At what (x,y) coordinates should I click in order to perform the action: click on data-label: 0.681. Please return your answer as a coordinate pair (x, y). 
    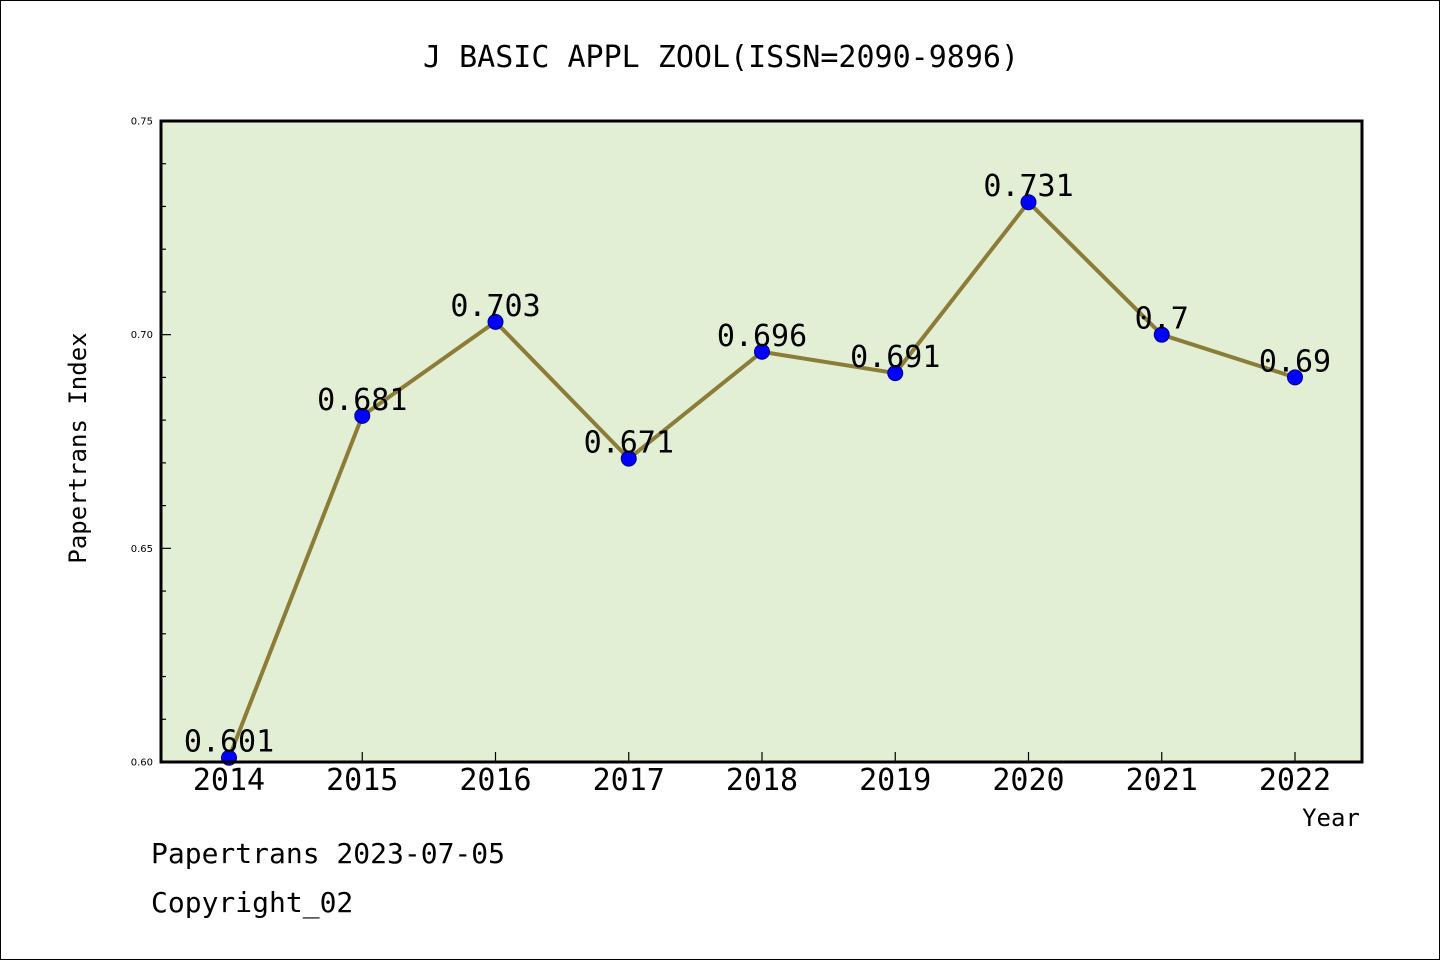
    Looking at the image, I should click on (362, 400).